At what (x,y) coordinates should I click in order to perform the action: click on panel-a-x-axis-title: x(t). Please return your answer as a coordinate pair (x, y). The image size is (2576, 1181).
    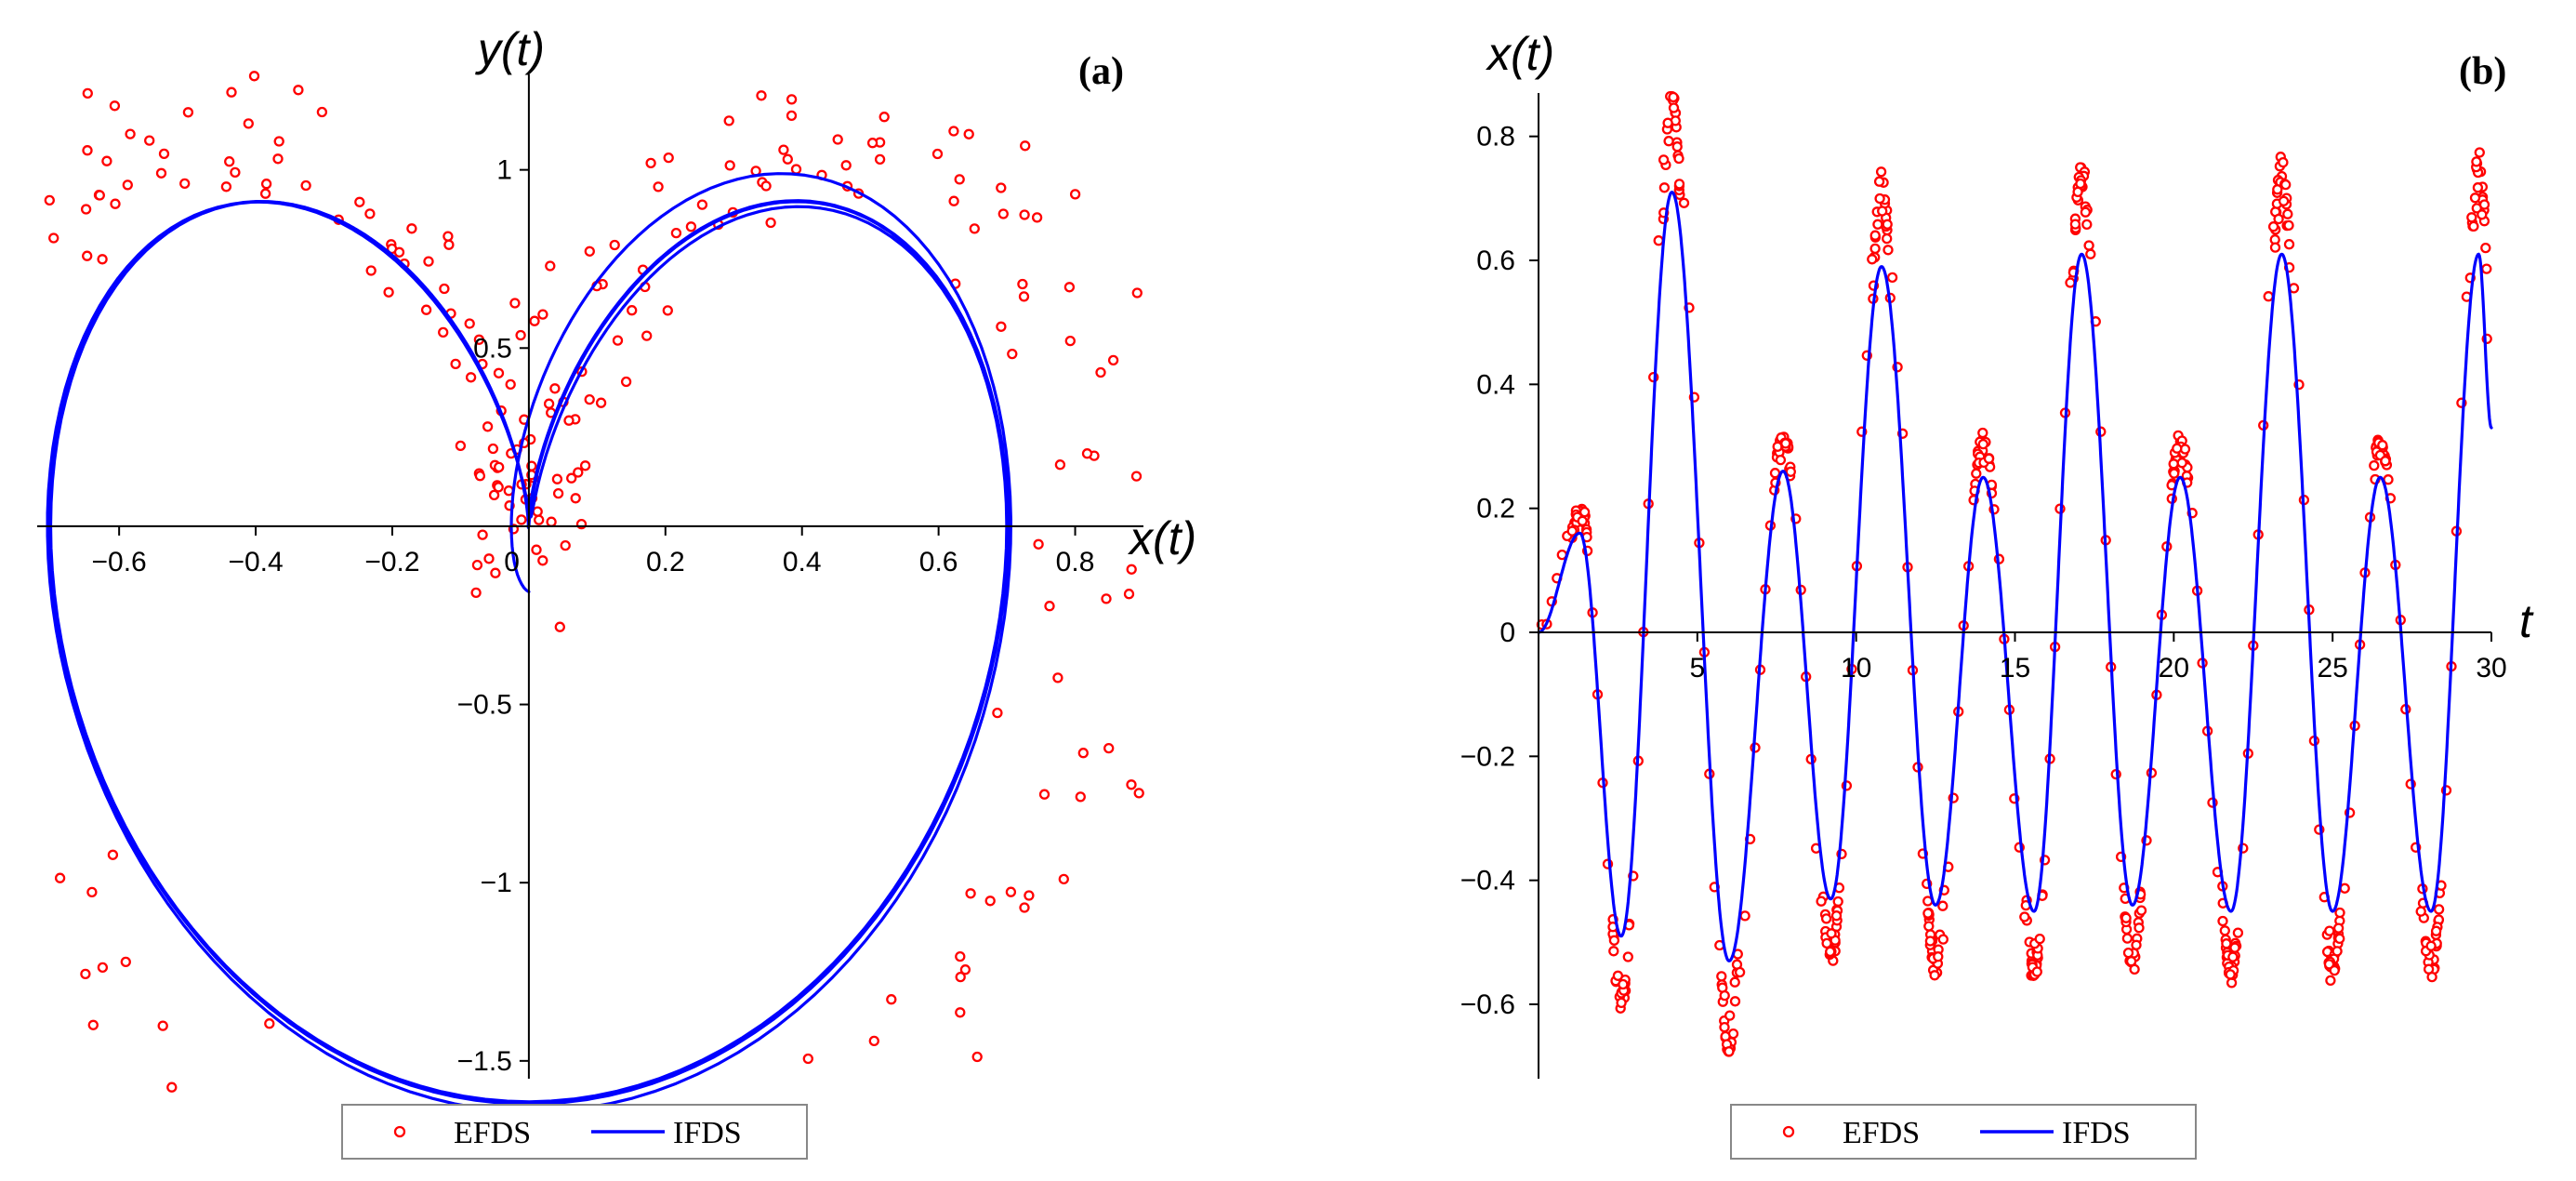
    Looking at the image, I should click on (1162, 538).